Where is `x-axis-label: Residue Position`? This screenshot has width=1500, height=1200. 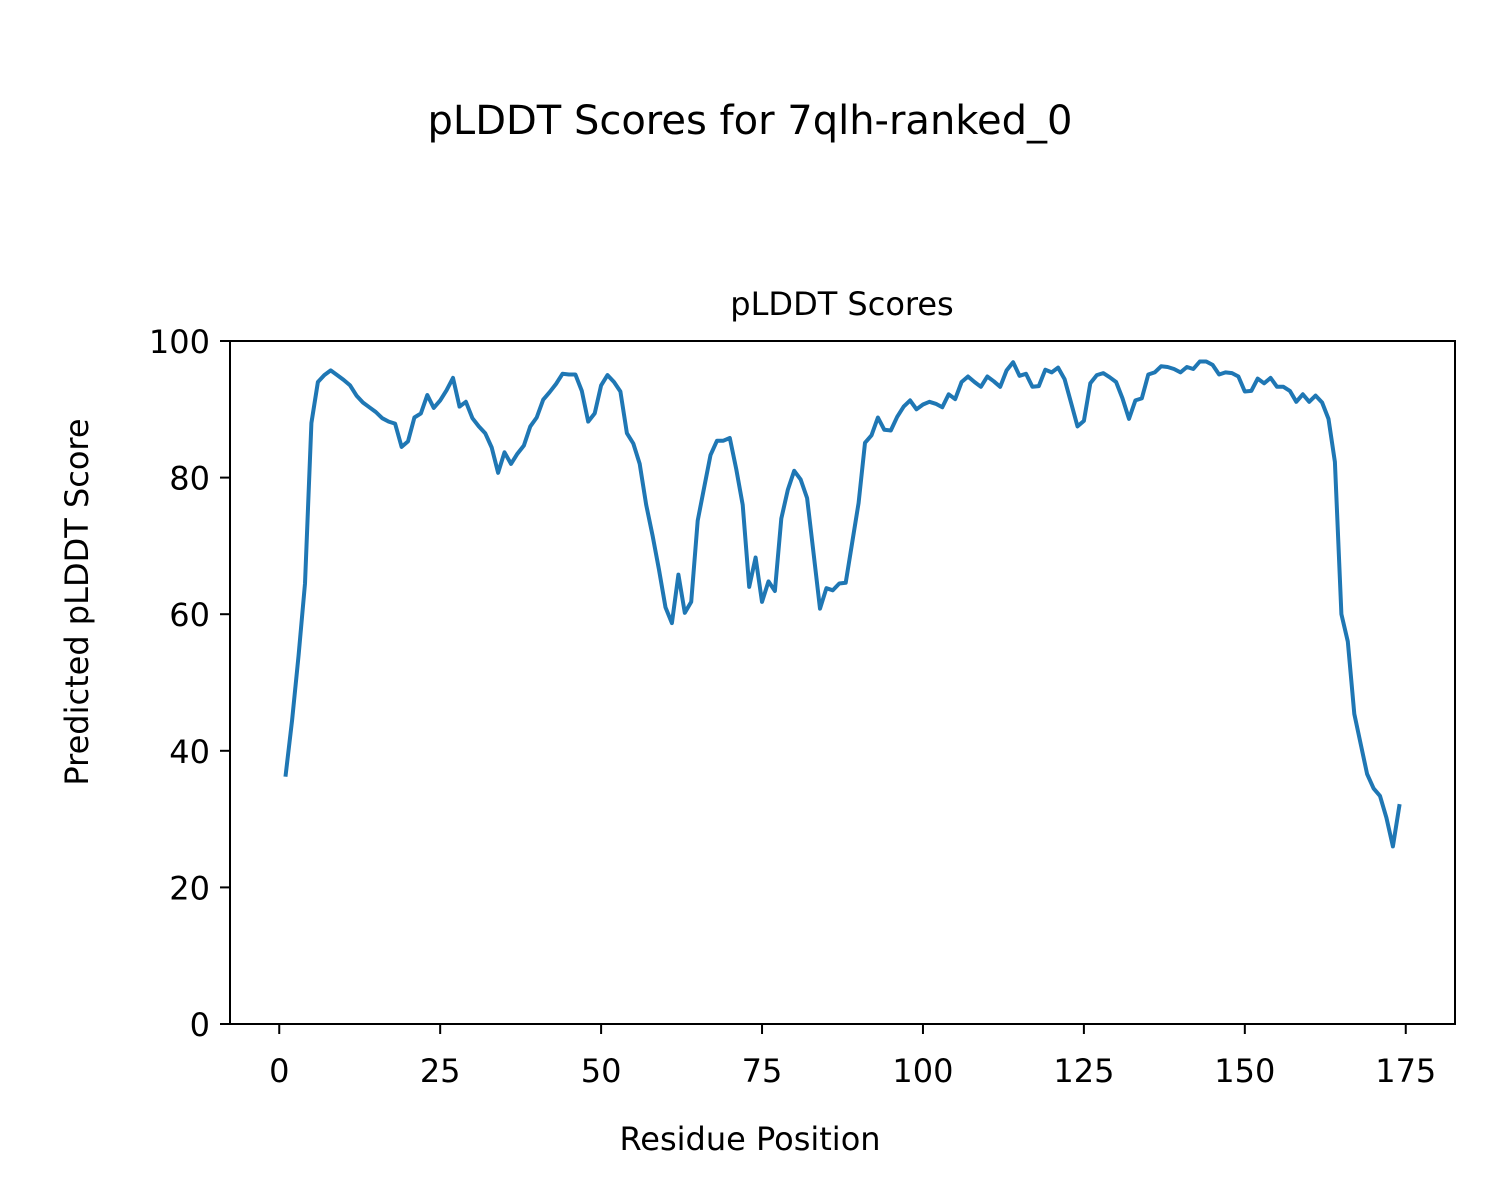
x-axis-label: Residue Position is located at coordinates (749, 1139).